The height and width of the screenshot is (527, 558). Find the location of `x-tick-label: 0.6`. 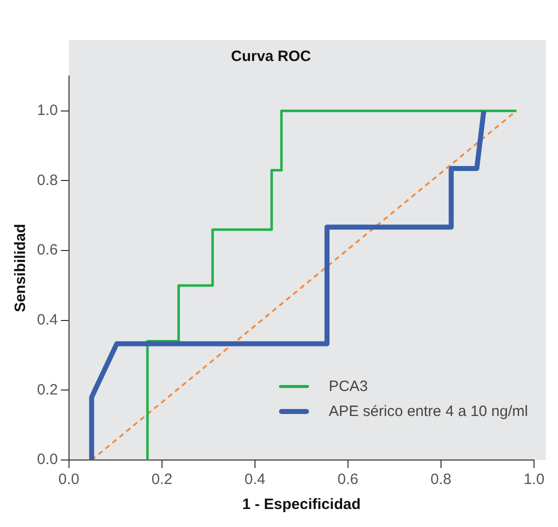

x-tick-label: 0.6 is located at coordinates (348, 479).